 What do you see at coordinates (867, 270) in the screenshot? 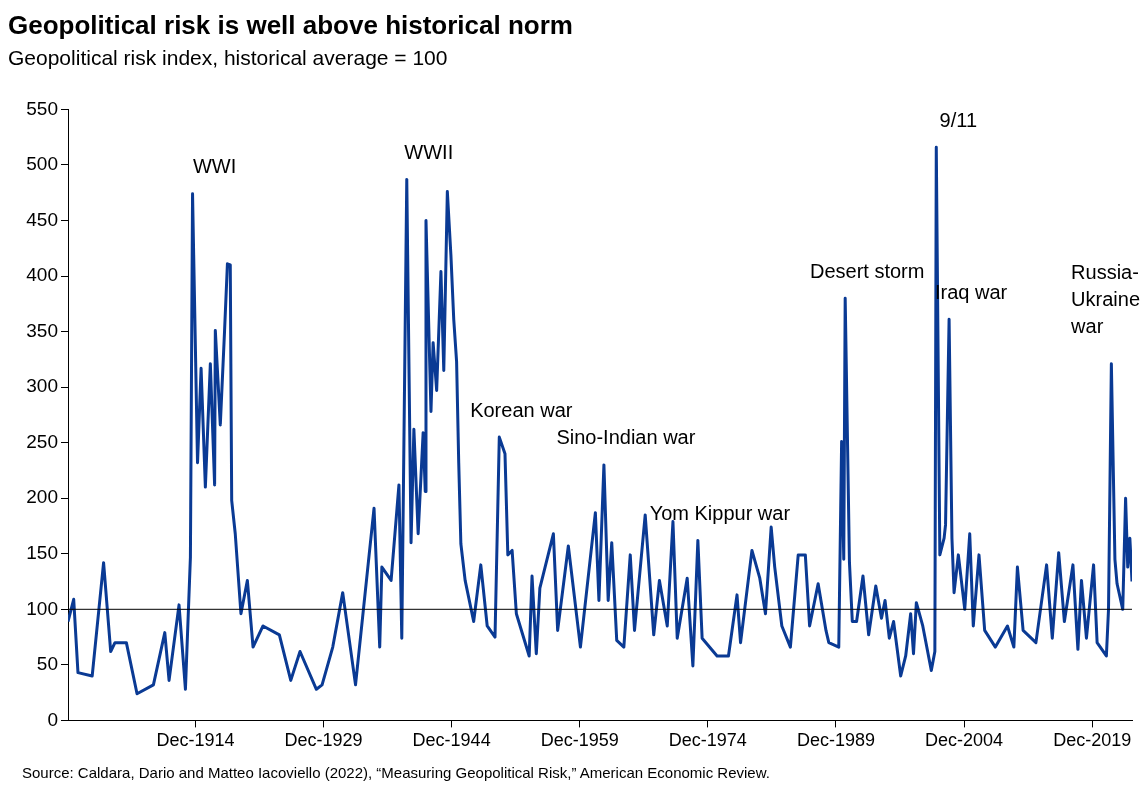
I see `annotation: Desert storm` at bounding box center [867, 270].